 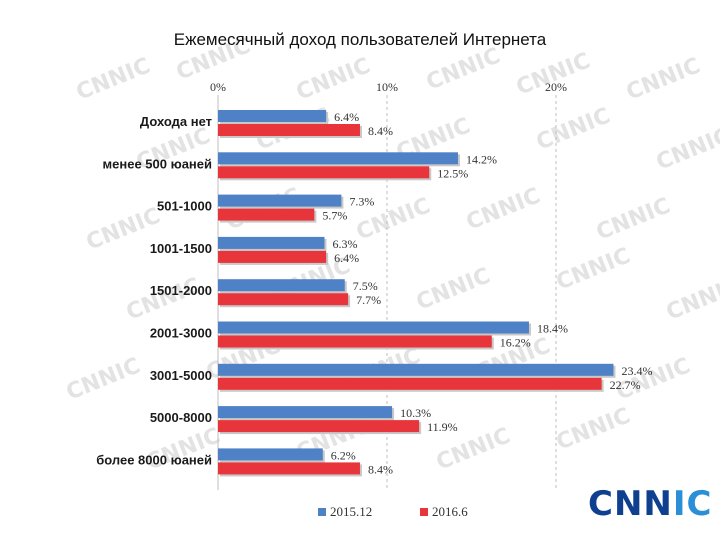 I want to click on cnnic-logo: CNNIC, so click(x=650, y=504).